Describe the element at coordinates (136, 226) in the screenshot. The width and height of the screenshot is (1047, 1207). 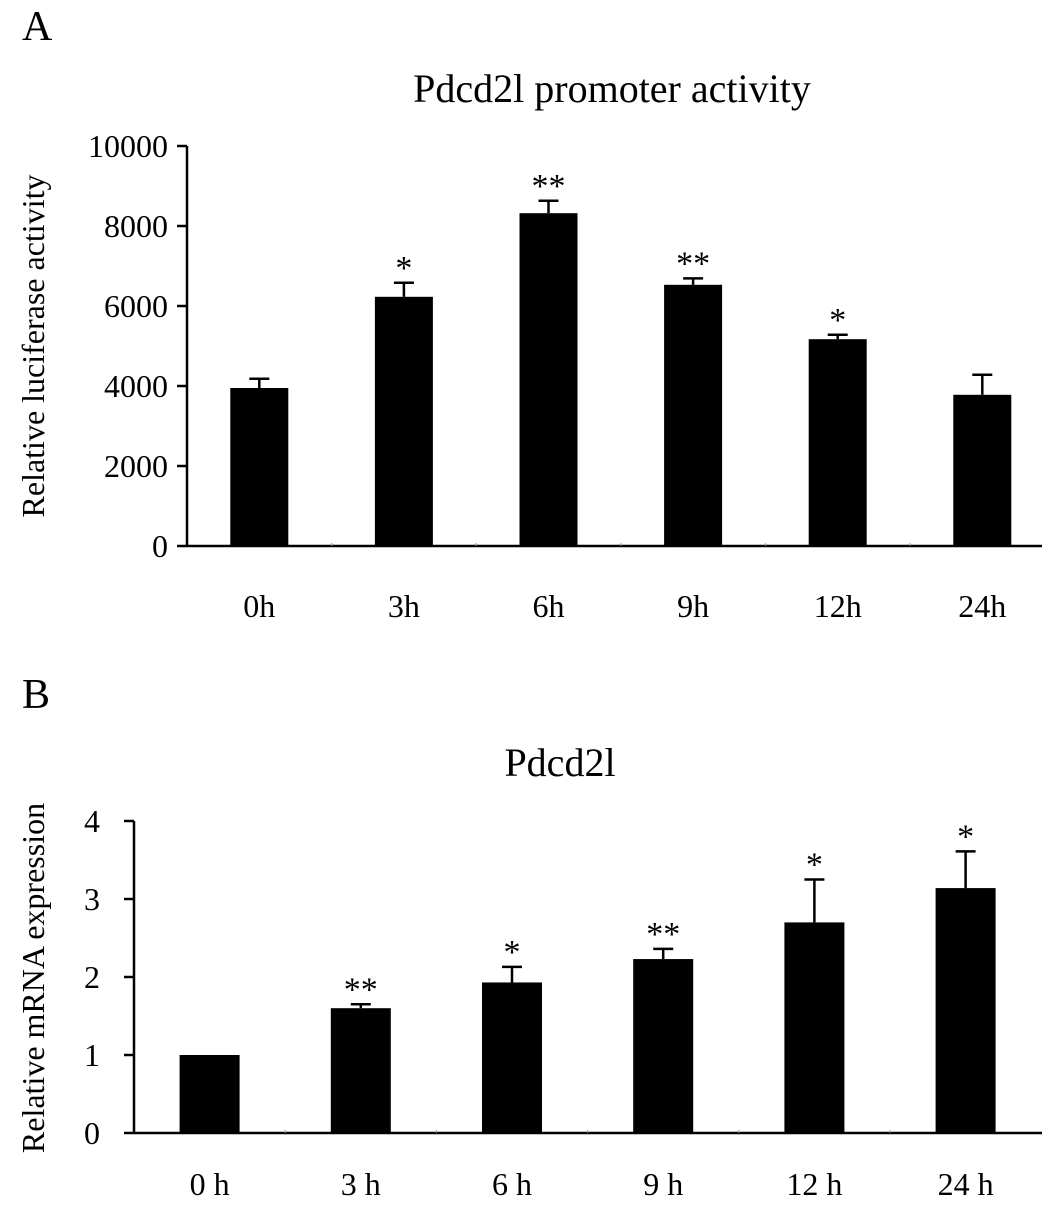
I see `panel-a-y-tick-label: 8000` at that location.